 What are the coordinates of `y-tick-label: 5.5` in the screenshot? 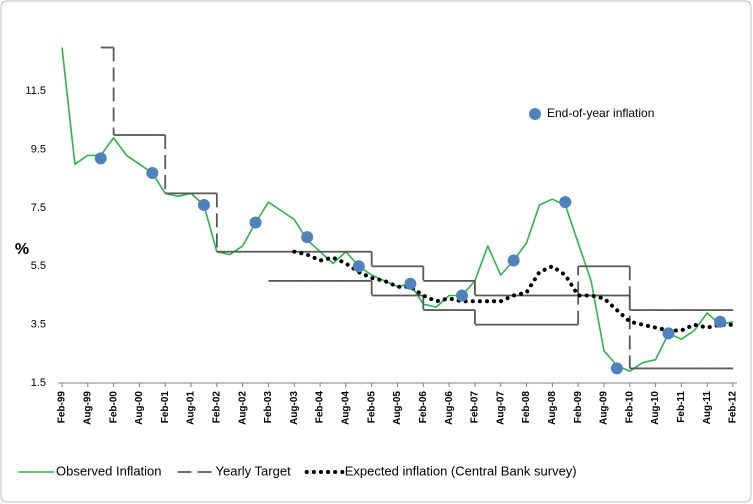 It's located at (38, 266).